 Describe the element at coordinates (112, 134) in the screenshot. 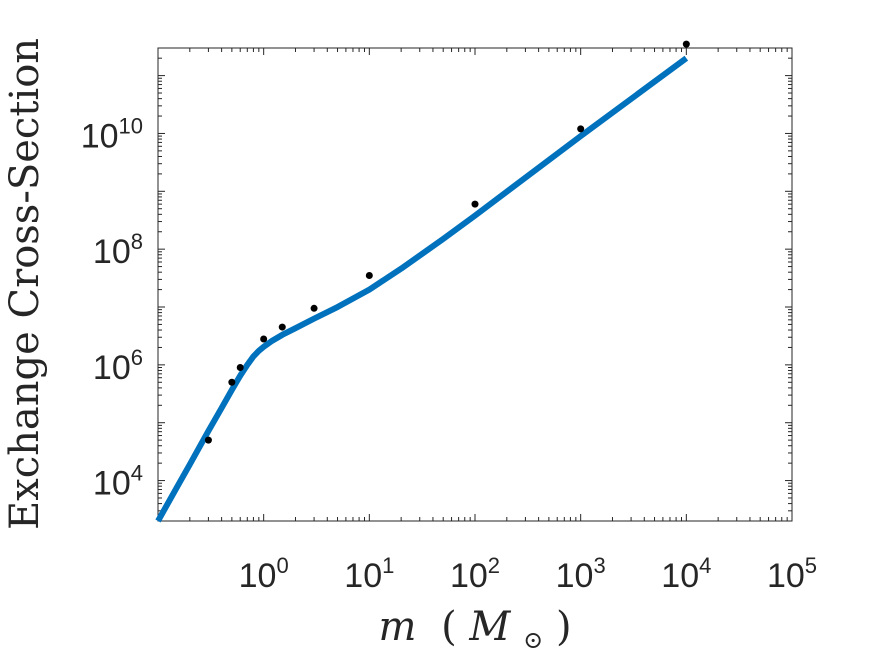

I see `y-tick-label: 10¹⁰` at that location.